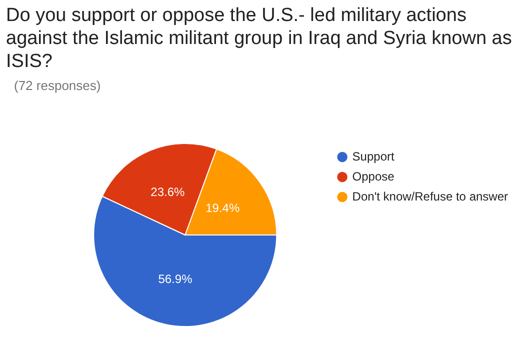 The width and height of the screenshot is (528, 350). Describe the element at coordinates (223, 208) in the screenshot. I see `data-label: 19.4%` at that location.